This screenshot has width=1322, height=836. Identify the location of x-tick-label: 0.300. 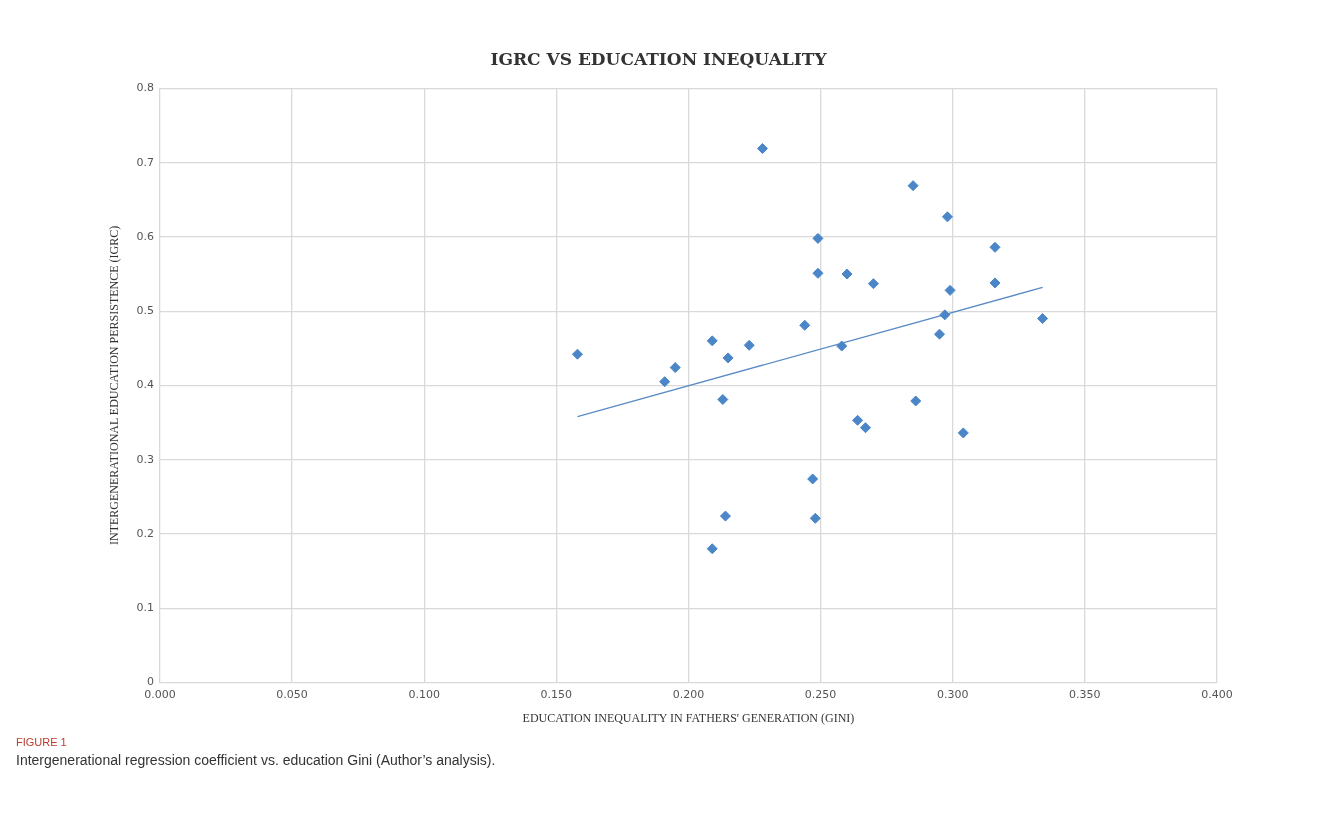
(952, 694).